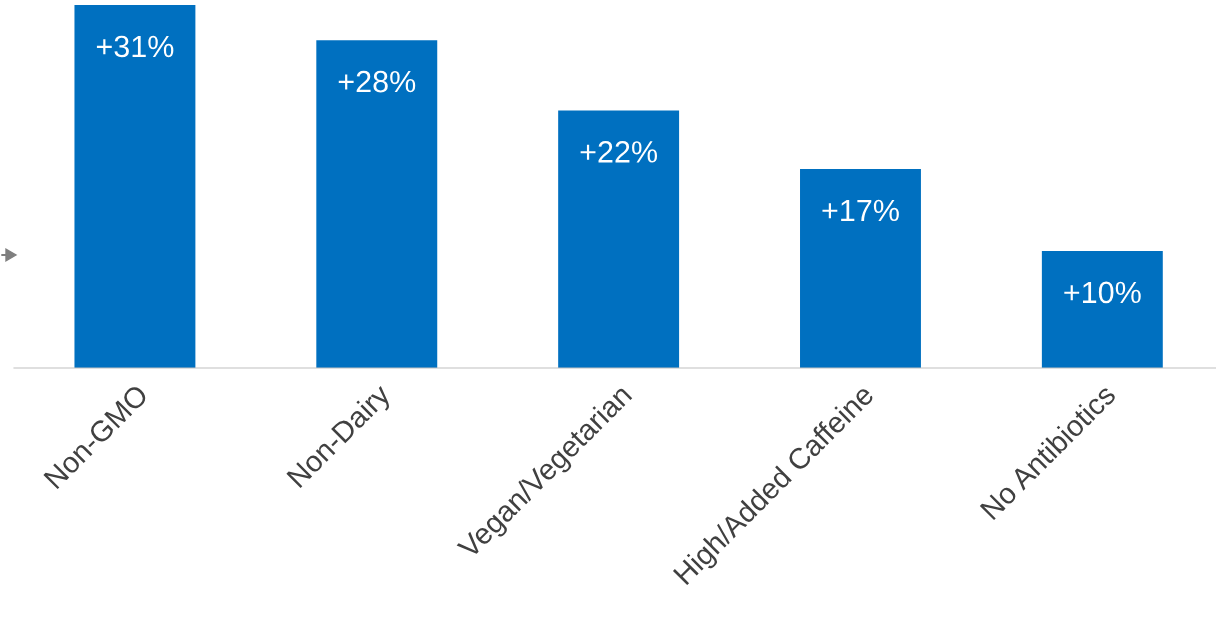  What do you see at coordinates (860, 210) in the screenshot?
I see `data-label: +17%` at bounding box center [860, 210].